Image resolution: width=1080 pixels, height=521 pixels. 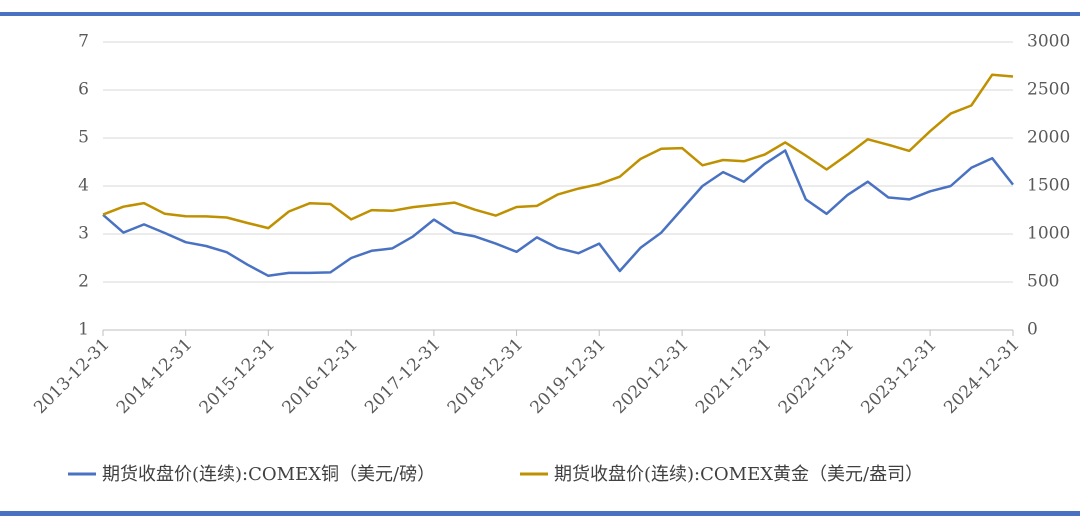 I want to click on x-tick-label: 2013-12-31, so click(x=71, y=376).